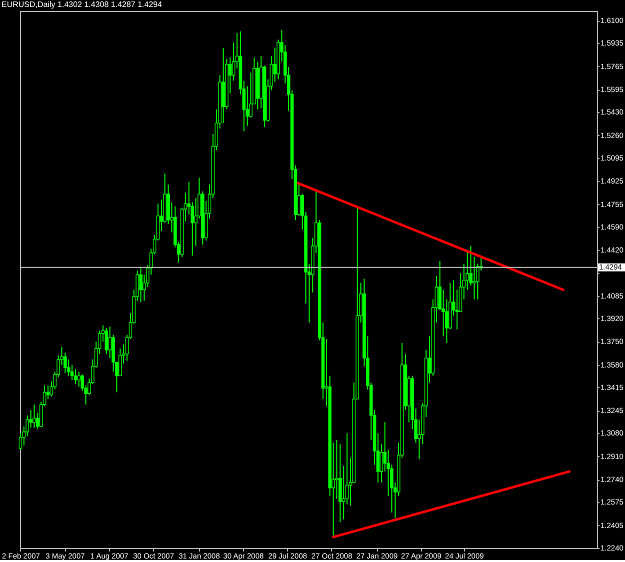 The width and height of the screenshot is (625, 562). I want to click on chart-title: EURUSD,Daily 1.4302 1.4308 1.4287 1.4294, so click(82, 4).